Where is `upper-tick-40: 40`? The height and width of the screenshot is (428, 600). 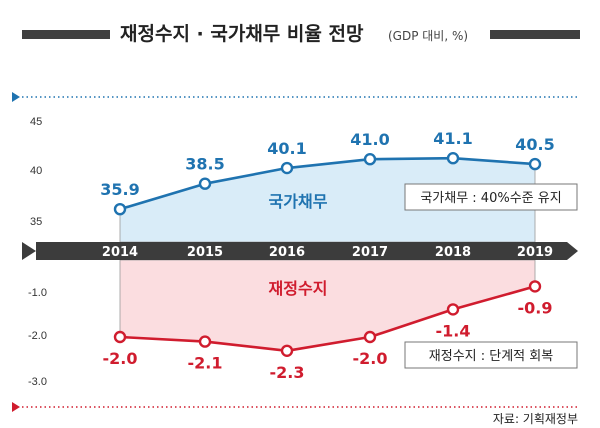 upper-tick-40: 40 is located at coordinates (36, 171).